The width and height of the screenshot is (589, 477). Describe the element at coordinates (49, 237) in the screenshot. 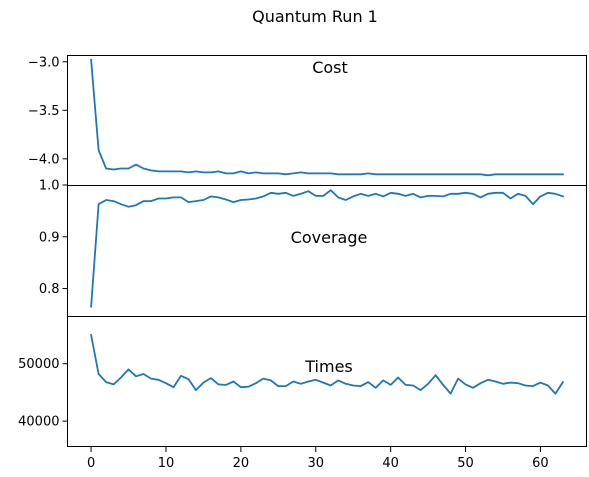

I see `coverage-y-tick-label: 0.9` at that location.